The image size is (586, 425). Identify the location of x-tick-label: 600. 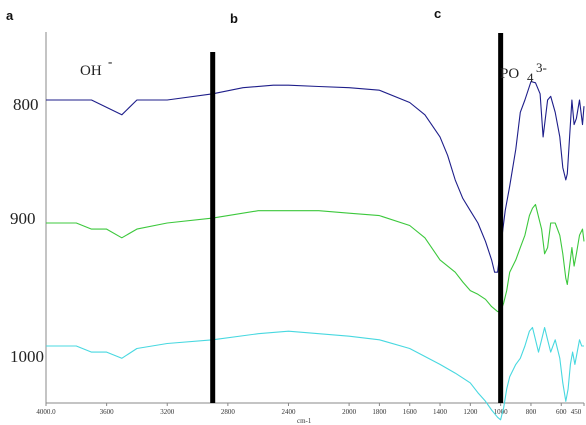
(561, 412).